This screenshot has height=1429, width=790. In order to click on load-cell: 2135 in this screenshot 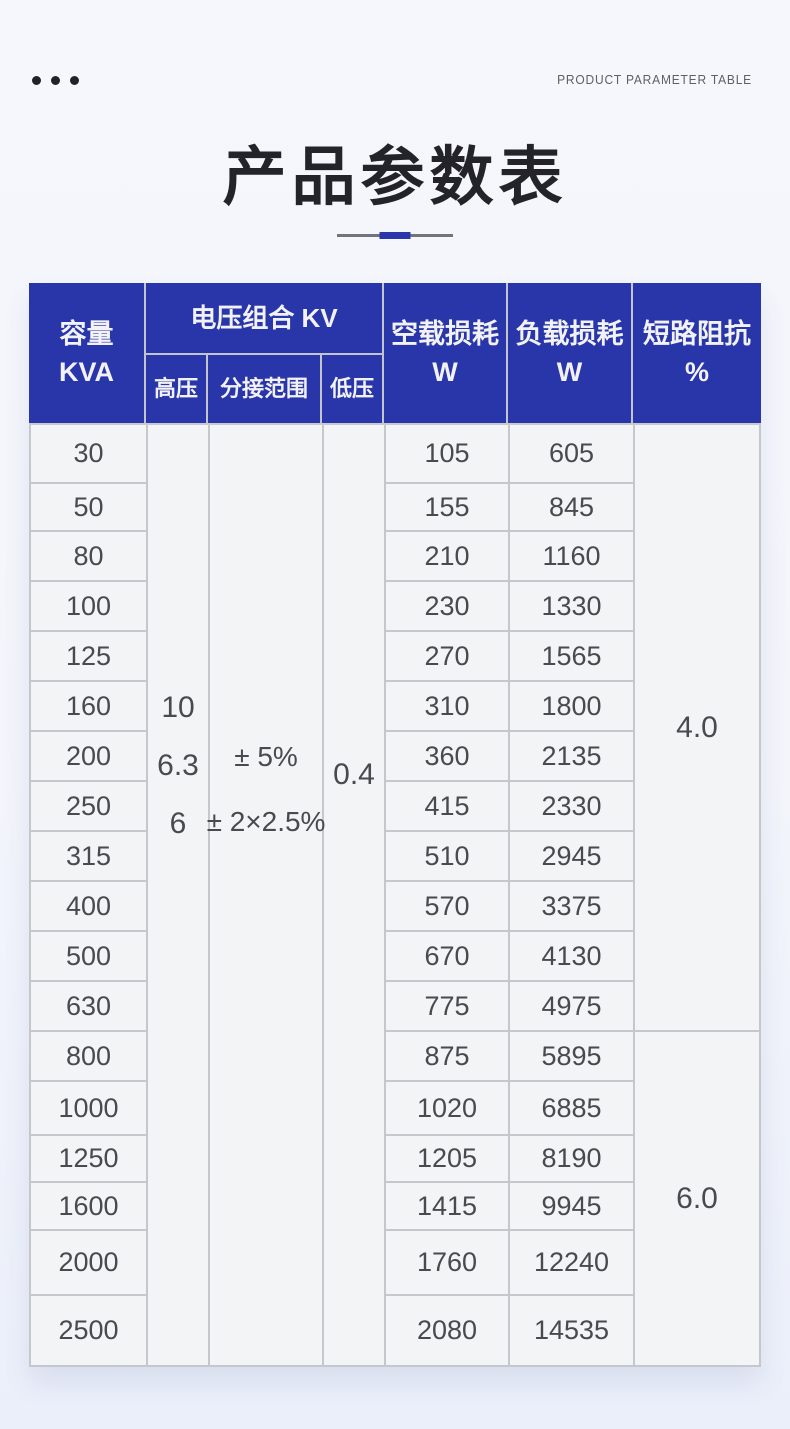, I will do `click(572, 757)`.